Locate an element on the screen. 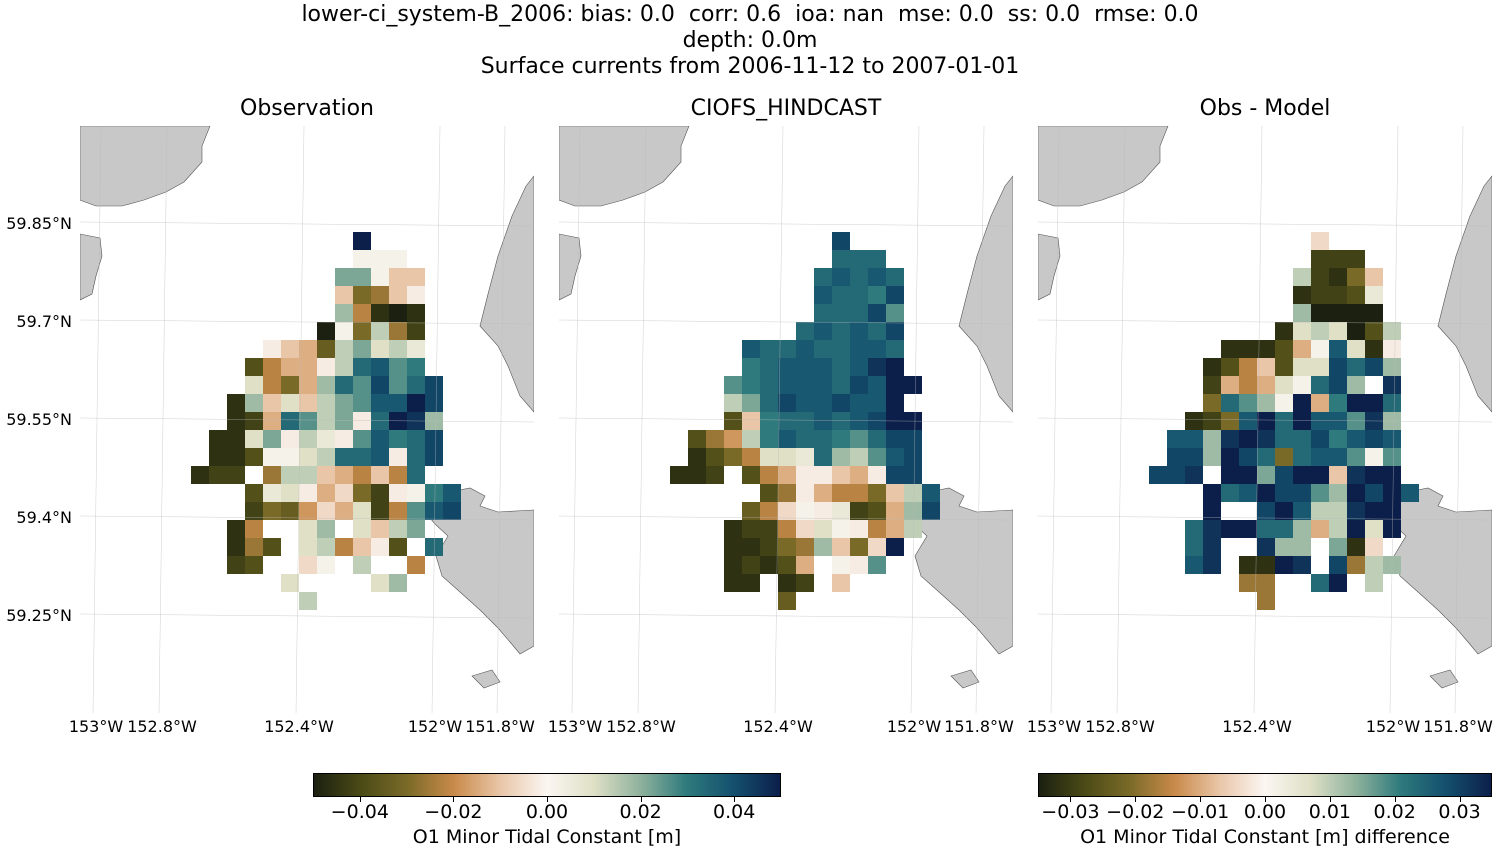 The height and width of the screenshot is (850, 1500). lon-label: 151.8°W is located at coordinates (1458, 726).